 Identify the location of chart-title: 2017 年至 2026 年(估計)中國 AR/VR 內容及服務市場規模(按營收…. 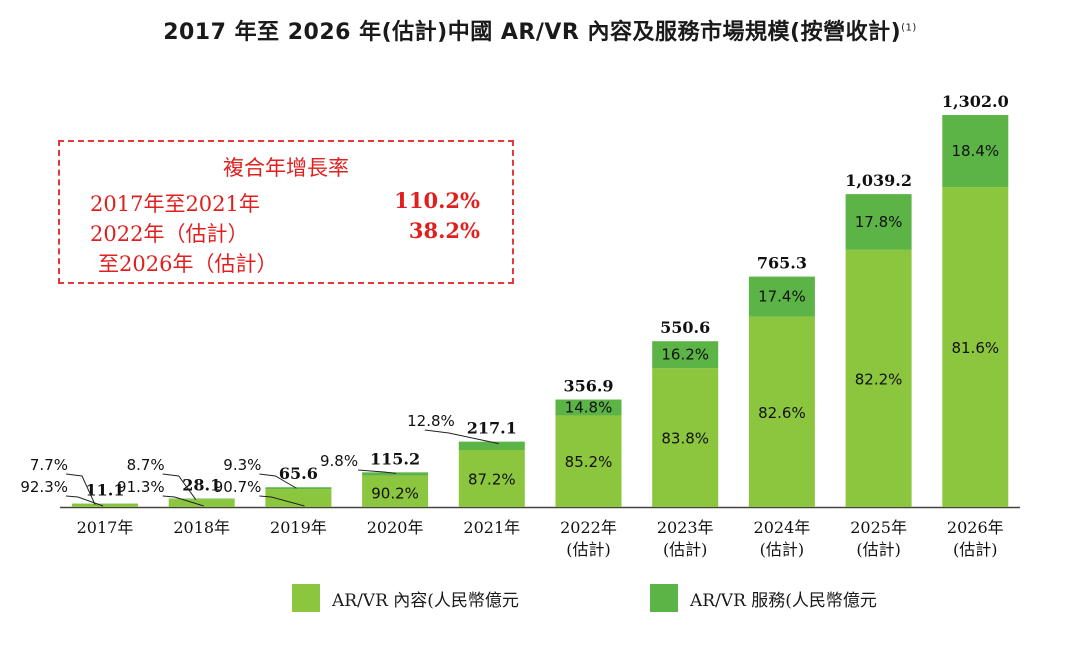
(540, 30).